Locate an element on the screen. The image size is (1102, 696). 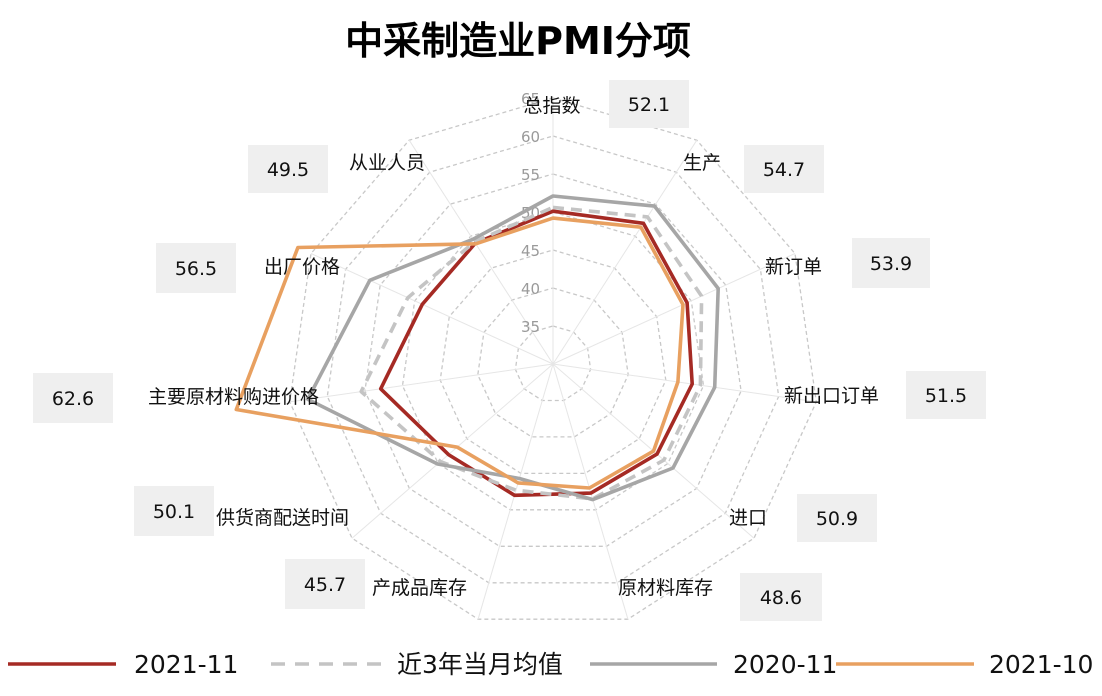
legend-label: 2021-10 is located at coordinates (1041, 664).